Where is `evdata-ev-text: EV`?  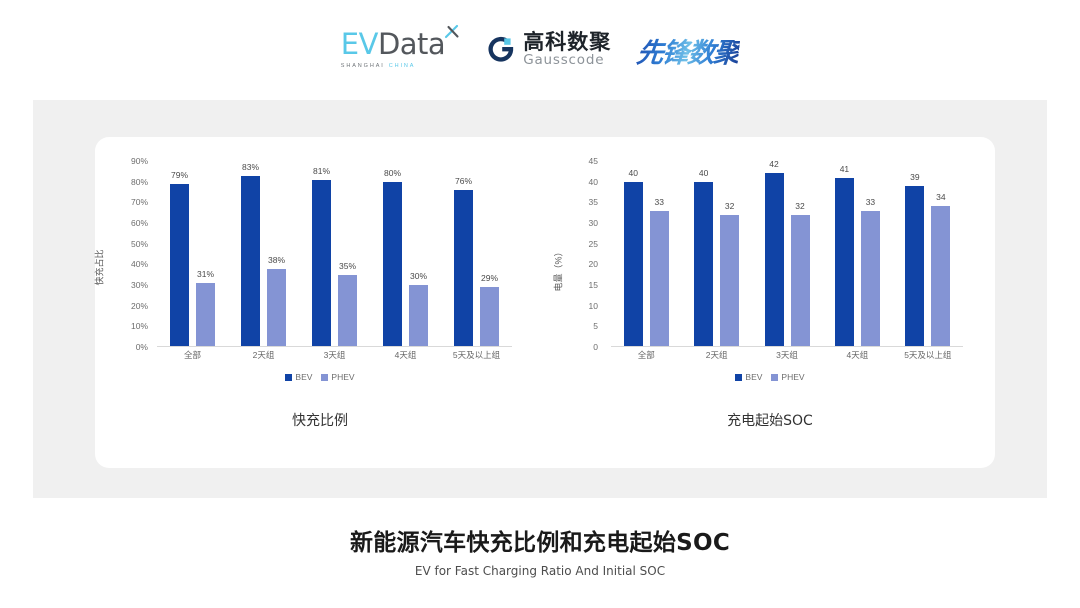
evdata-ev-text: EV is located at coordinates (359, 44).